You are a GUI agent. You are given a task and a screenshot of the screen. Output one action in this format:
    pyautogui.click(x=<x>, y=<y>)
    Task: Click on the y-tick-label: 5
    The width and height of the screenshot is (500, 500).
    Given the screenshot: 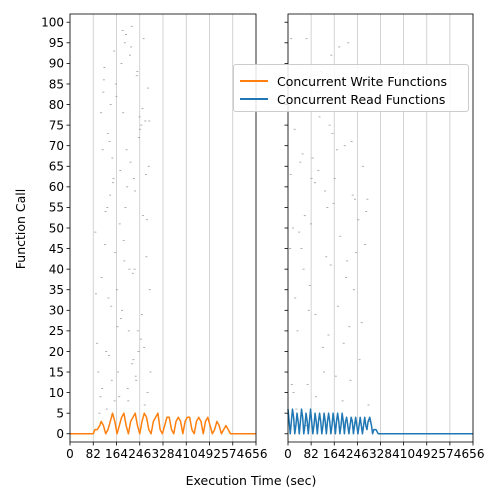 What is the action you would take?
    pyautogui.click(x=60, y=413)
    